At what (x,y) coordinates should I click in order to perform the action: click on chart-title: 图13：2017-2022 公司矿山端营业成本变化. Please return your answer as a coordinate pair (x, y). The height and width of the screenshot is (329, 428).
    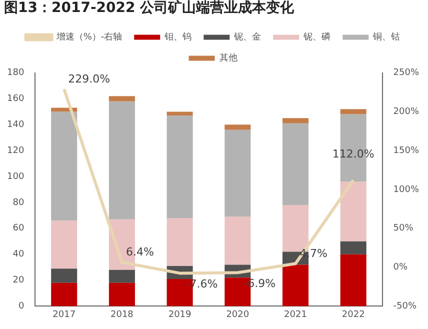
    Looking at the image, I should click on (150, 8).